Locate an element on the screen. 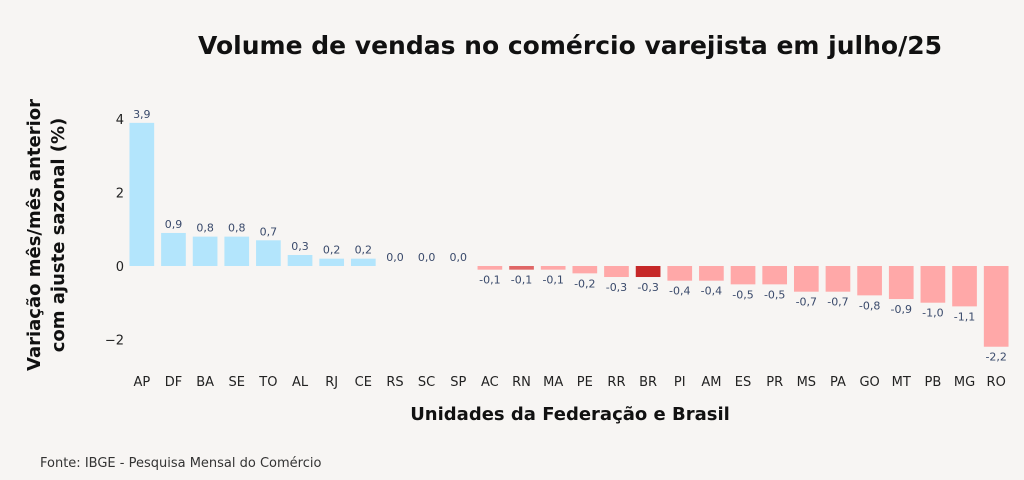 This screenshot has width=1024, height=480. data-label-rn: -0,1 is located at coordinates (521, 280).